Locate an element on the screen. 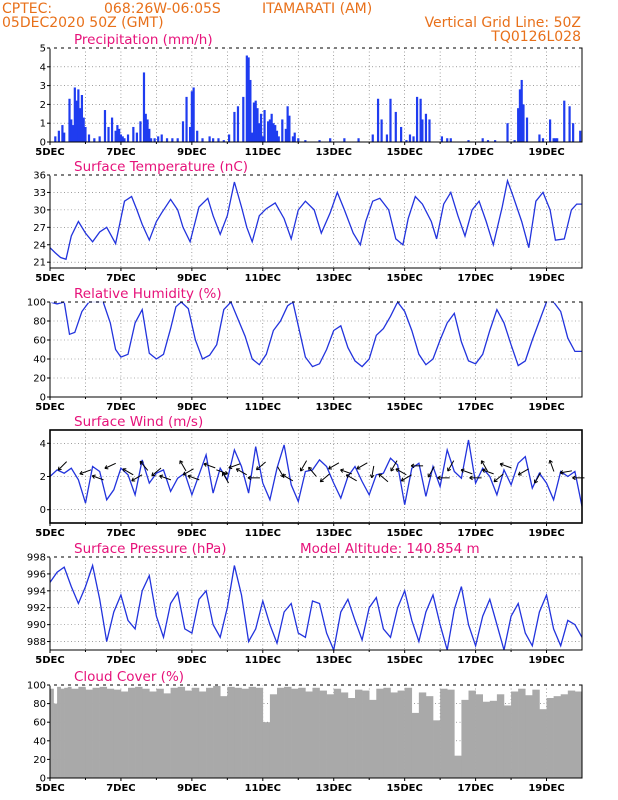  header-grid-line-note: Vertical Grid Line: 50Z is located at coordinates (503, 23).